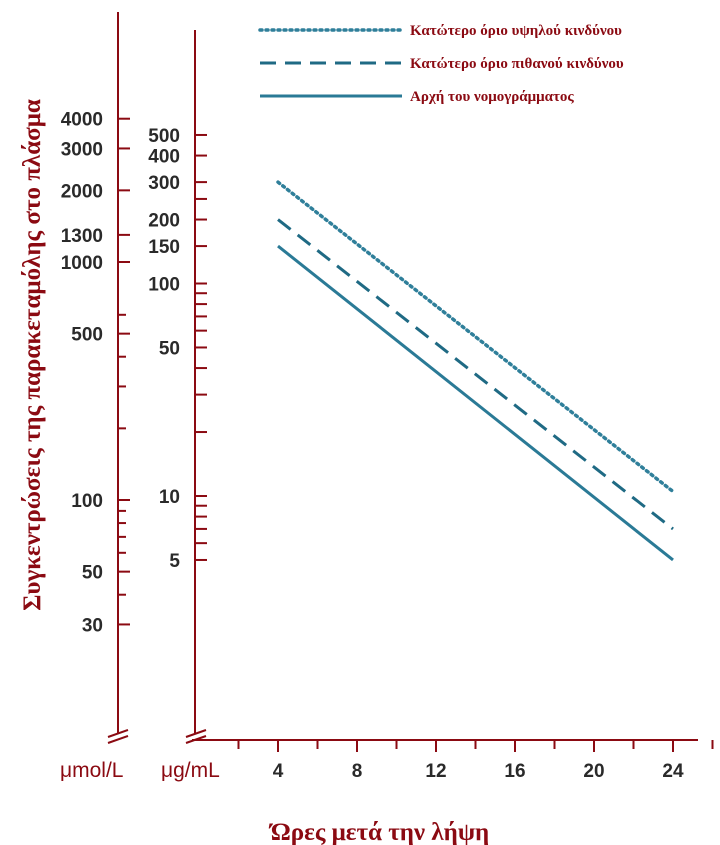 This screenshot has width=720, height=845. What do you see at coordinates (164, 136) in the screenshot?
I see `y-tick-label-ugml: 500` at bounding box center [164, 136].